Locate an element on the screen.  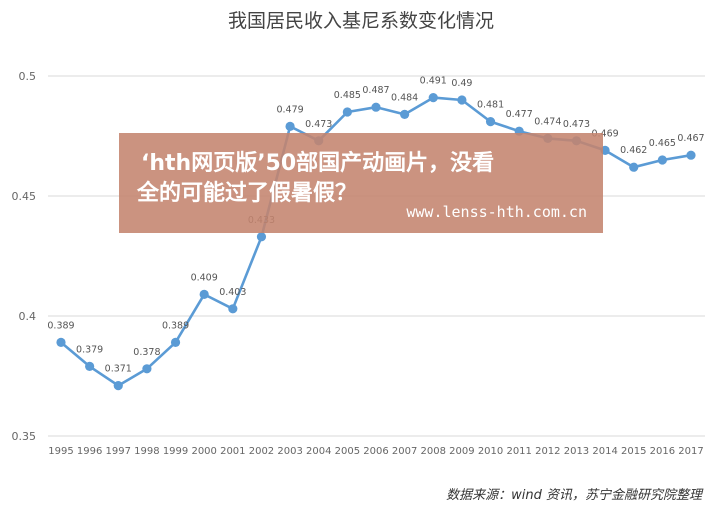
data-label: 0.477 is located at coordinates (519, 114).